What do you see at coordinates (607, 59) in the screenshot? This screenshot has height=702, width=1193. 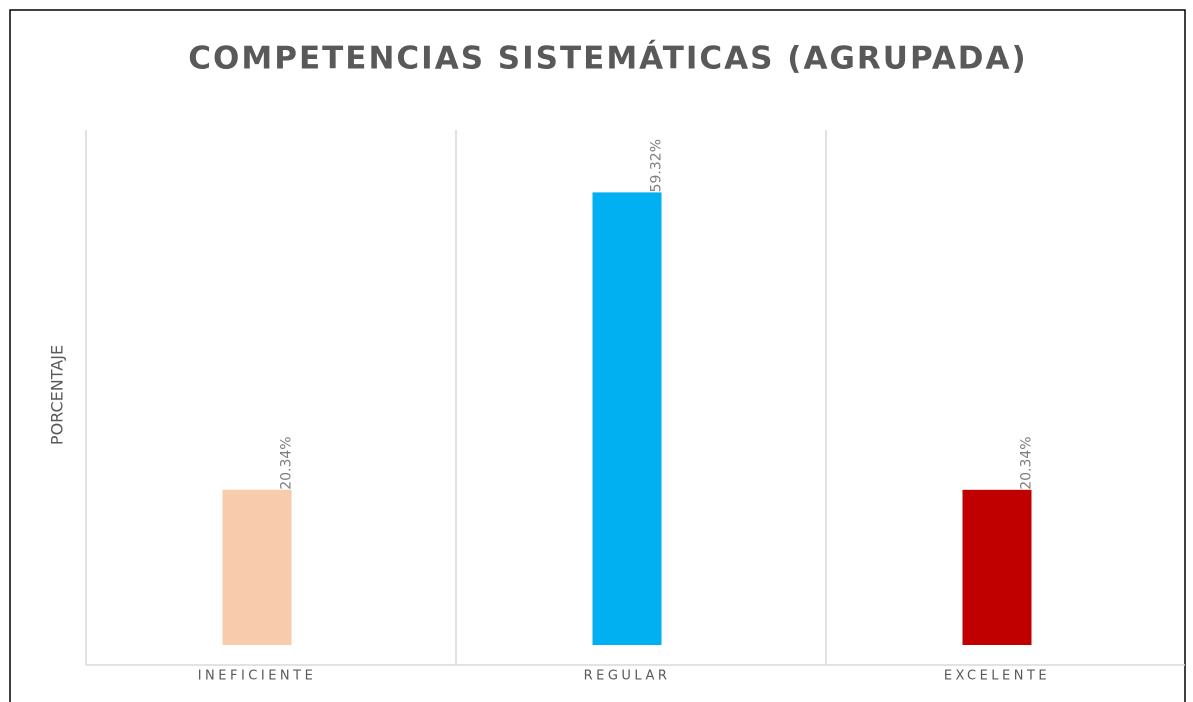 I see `chart-title: COMPETENCIAS SISTEMÁTICAS (AGRUPADA)` at bounding box center [607, 59].